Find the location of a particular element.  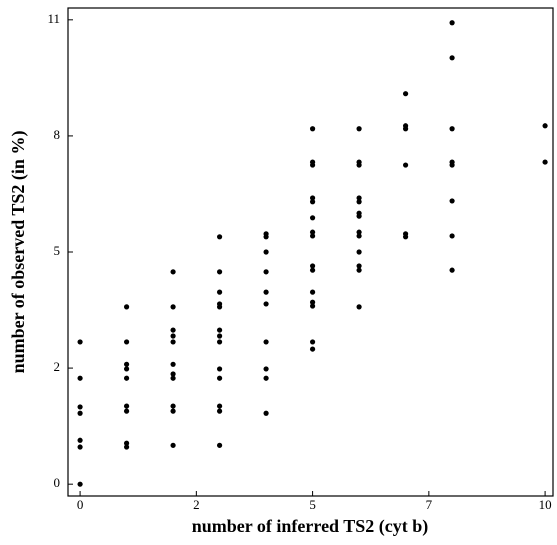

x-tick-label: 2 is located at coordinates (196, 504).